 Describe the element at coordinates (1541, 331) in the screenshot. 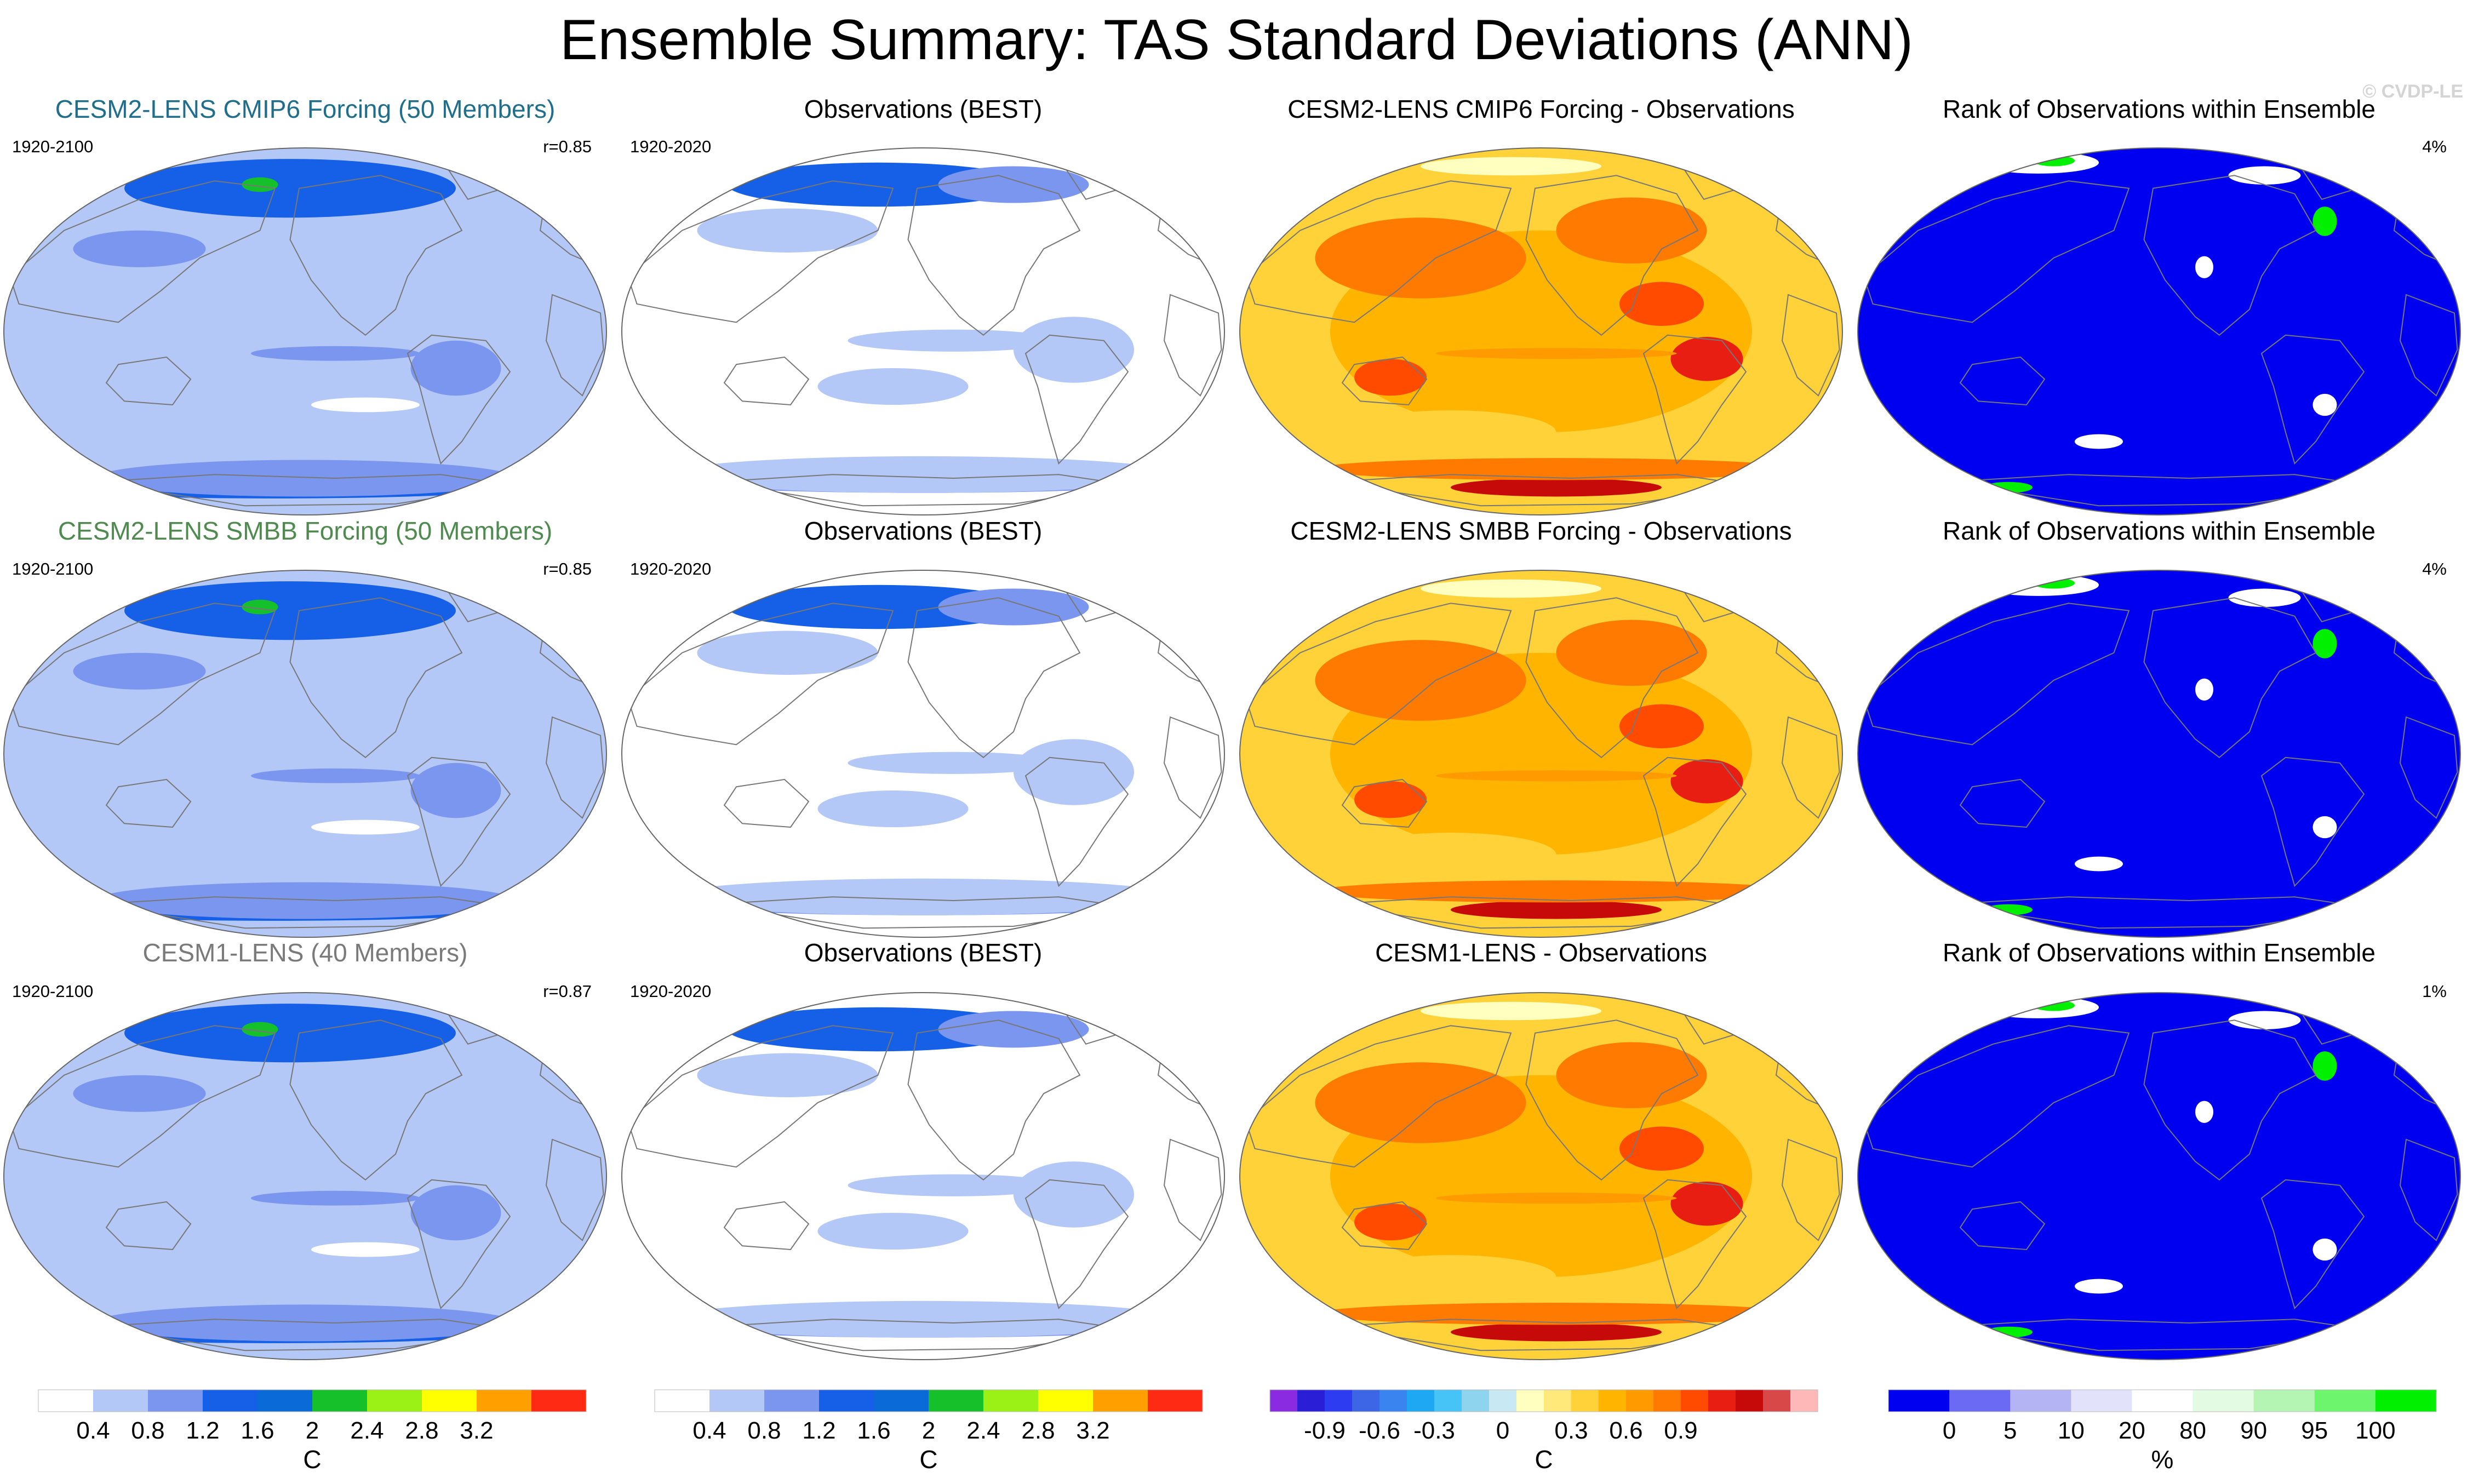

I see `map-r1-diff` at that location.